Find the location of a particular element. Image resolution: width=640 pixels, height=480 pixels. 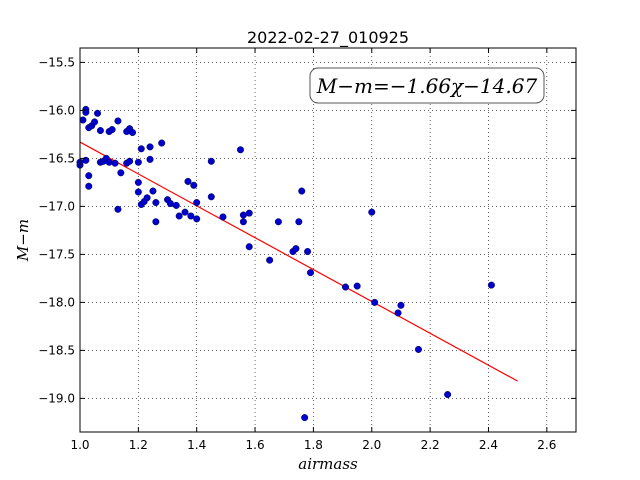

y-tick-label: −17.5 is located at coordinates (56, 254).